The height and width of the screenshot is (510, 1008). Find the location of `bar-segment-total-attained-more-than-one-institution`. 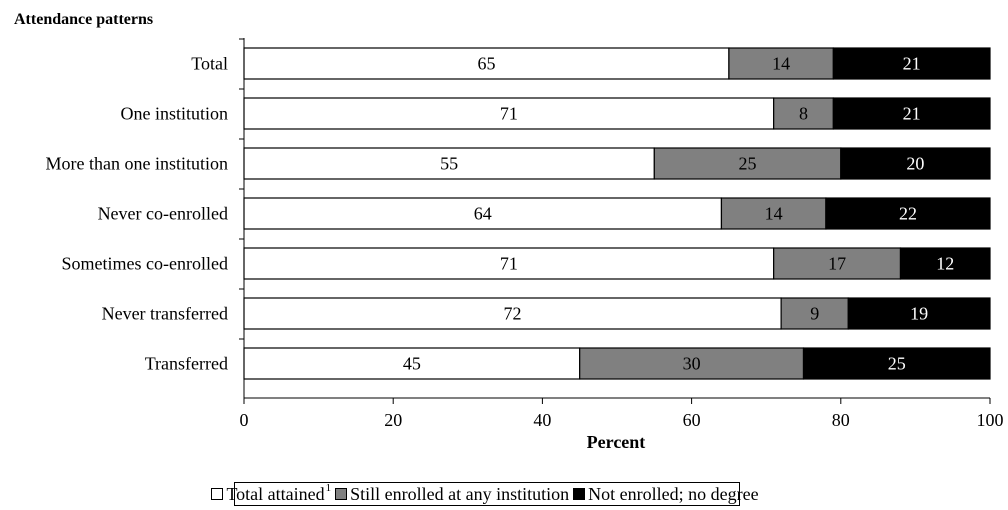

bar-segment-total-attained-more-than-one-institution is located at coordinates (449, 163).